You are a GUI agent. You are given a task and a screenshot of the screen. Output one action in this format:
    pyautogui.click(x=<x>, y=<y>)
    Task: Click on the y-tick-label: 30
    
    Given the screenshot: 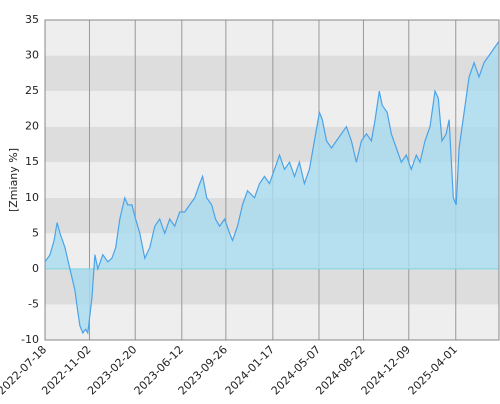 What is the action you would take?
    pyautogui.click(x=32, y=55)
    